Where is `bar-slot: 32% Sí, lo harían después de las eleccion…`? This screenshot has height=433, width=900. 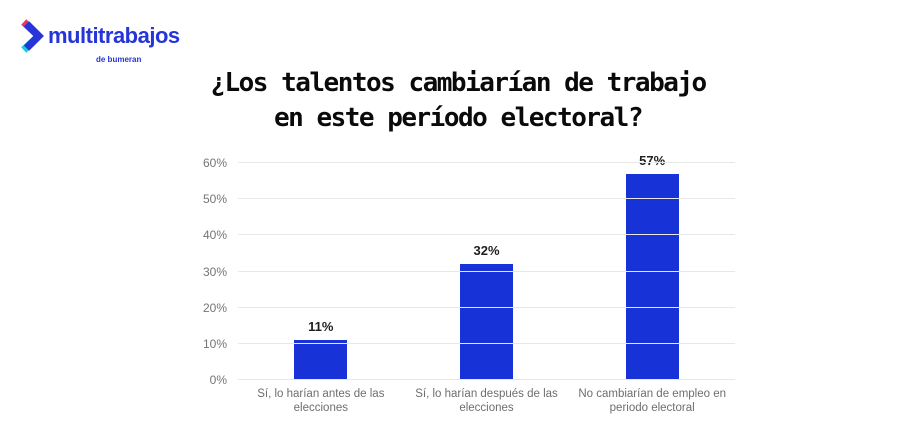 bar-slot: 32% Sí, lo harían después de las eleccion… is located at coordinates (487, 288).